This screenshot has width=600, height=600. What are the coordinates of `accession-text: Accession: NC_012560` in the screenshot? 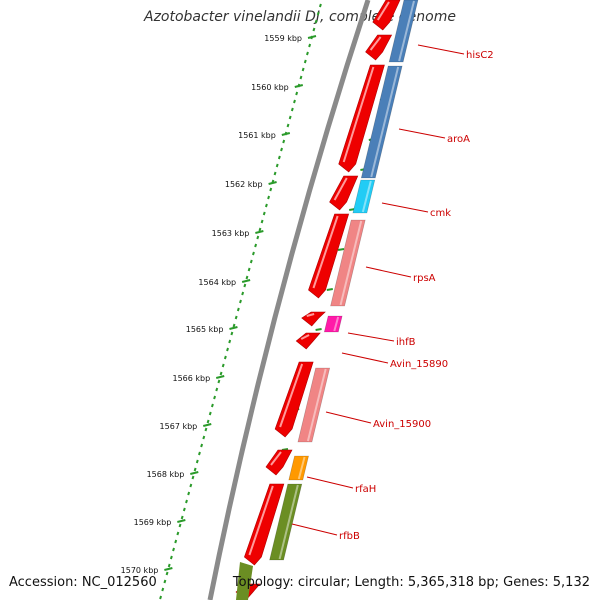 It's located at (83, 582).